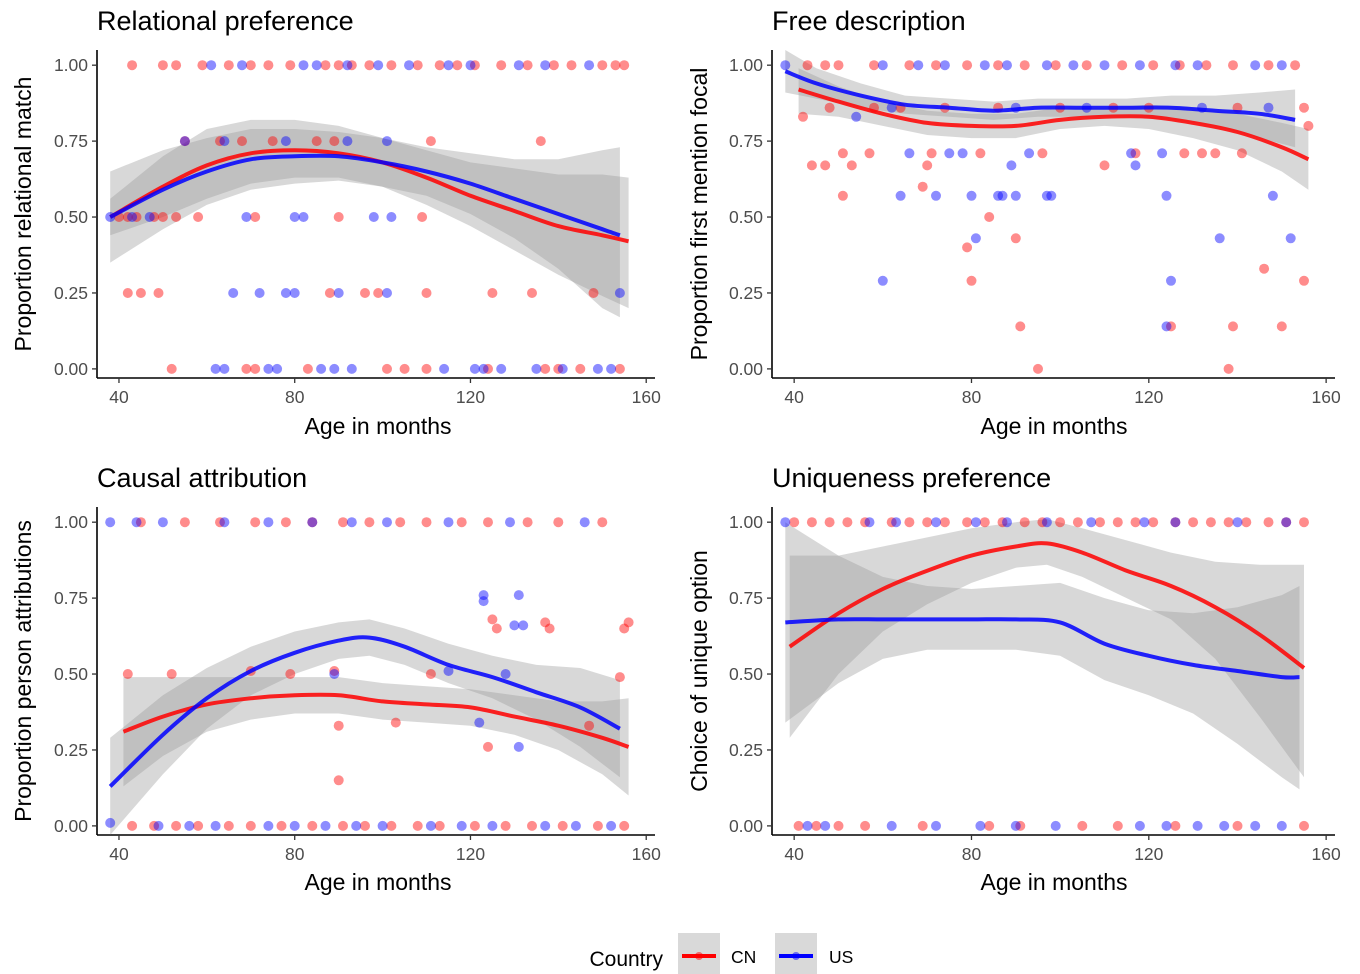 This screenshot has width=1360, height=974. What do you see at coordinates (71, 141) in the screenshot?
I see `y-tick-label: 0.75` at bounding box center [71, 141].